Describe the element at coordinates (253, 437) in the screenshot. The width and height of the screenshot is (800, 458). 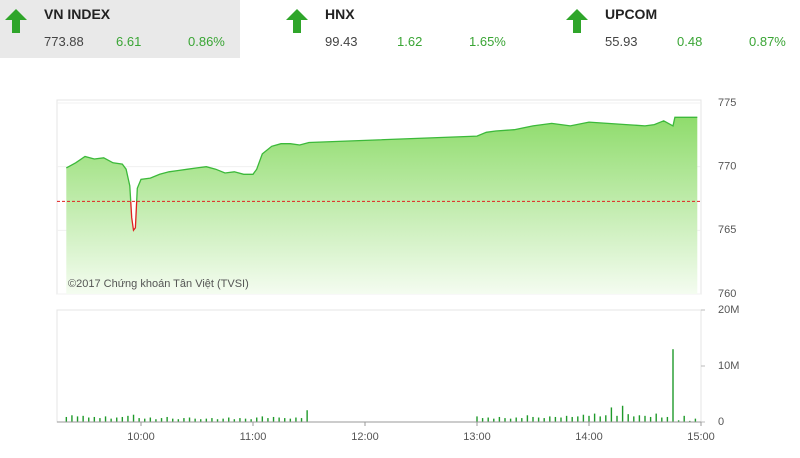
I see `x-tick-label: 11:00` at that location.